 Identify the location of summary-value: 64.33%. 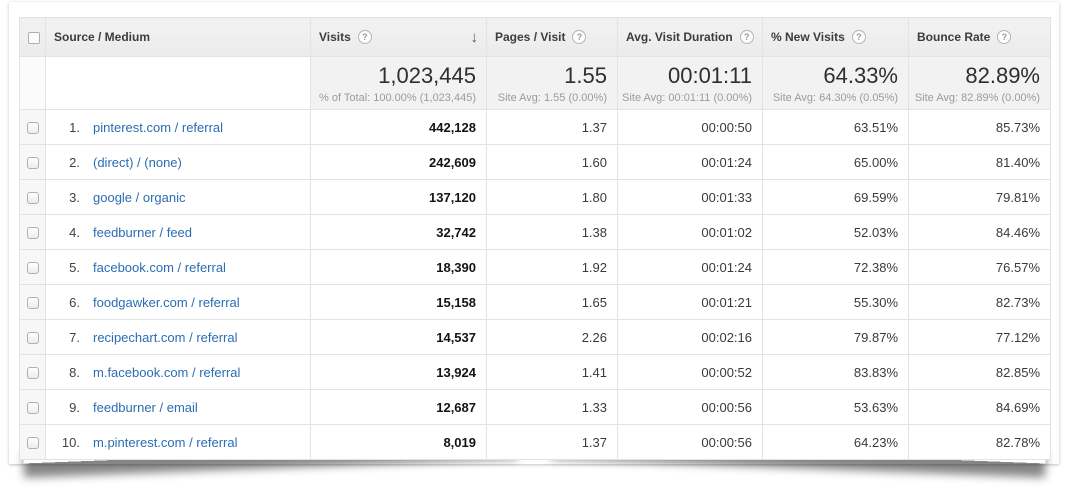
(860, 75).